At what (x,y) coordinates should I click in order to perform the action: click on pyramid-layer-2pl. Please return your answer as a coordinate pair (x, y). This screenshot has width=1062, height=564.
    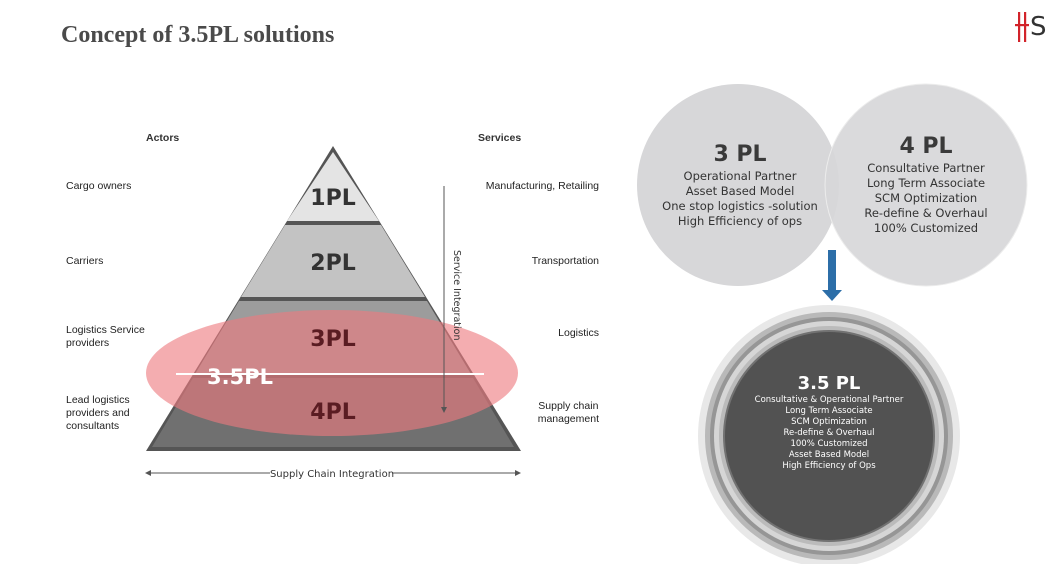
    Looking at the image, I should click on (333, 261).